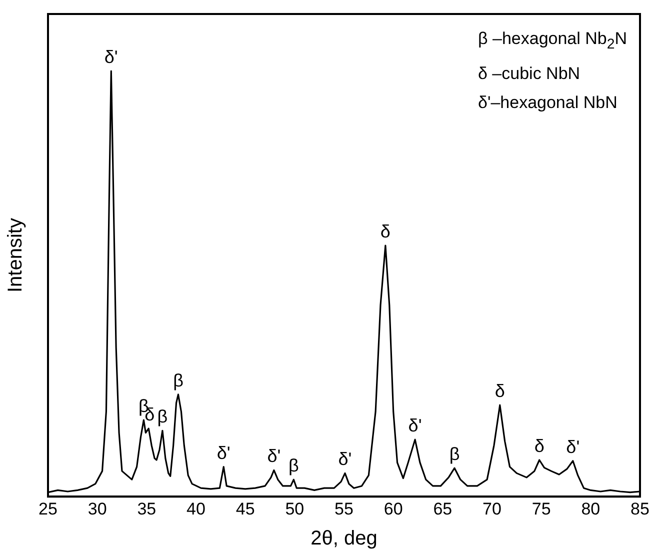 This screenshot has width=654, height=555. What do you see at coordinates (48, 508) in the screenshot?
I see `x-tick-label: 25` at bounding box center [48, 508].